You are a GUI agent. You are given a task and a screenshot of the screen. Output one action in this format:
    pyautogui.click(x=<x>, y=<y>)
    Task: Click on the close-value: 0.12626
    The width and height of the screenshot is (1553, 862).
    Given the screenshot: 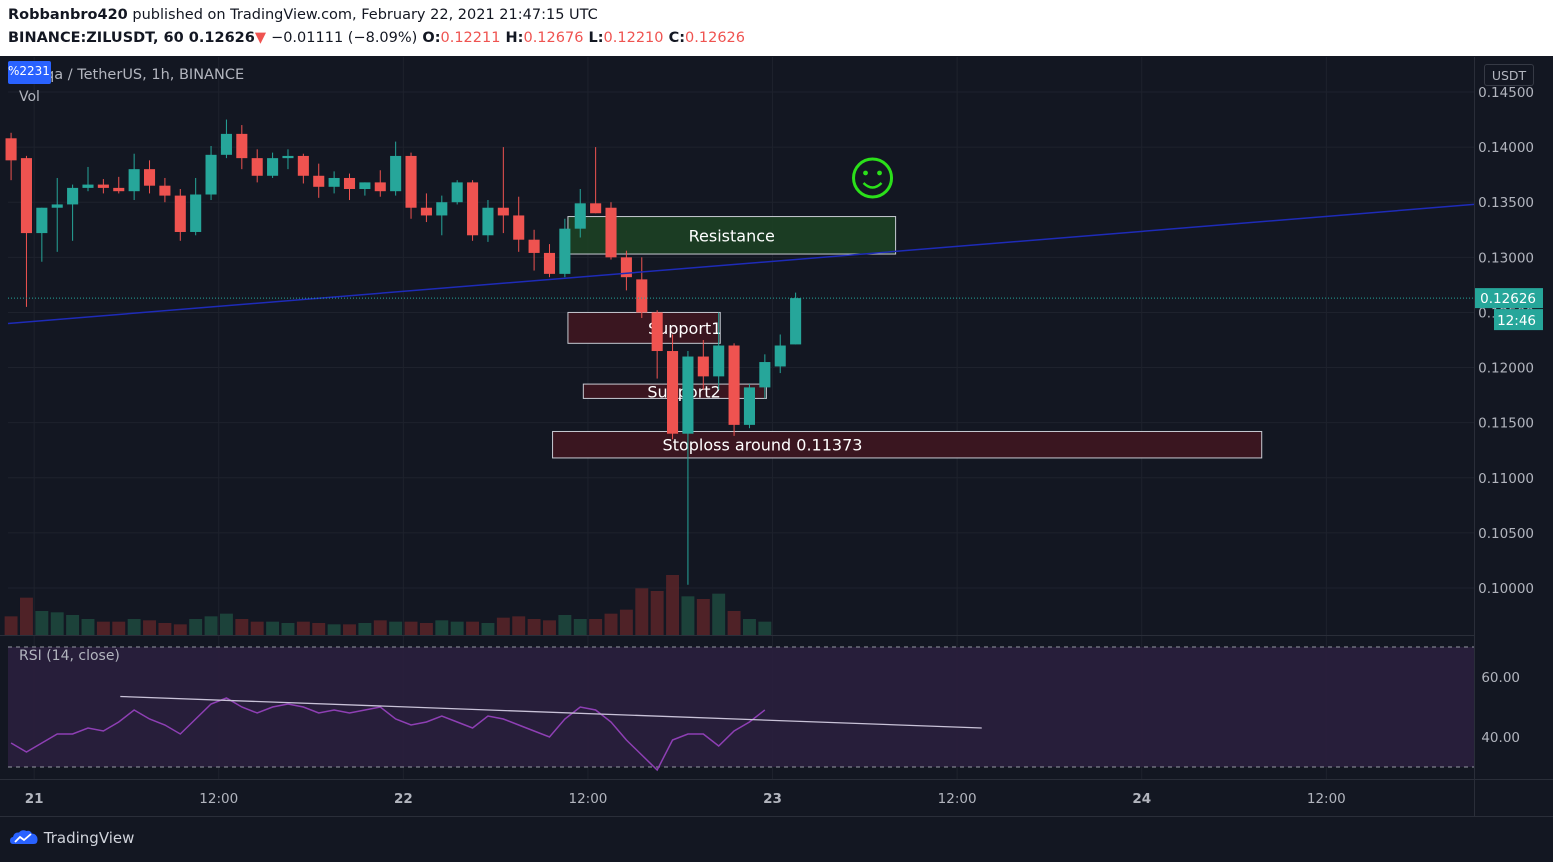 What is the action you would take?
    pyautogui.click(x=715, y=38)
    